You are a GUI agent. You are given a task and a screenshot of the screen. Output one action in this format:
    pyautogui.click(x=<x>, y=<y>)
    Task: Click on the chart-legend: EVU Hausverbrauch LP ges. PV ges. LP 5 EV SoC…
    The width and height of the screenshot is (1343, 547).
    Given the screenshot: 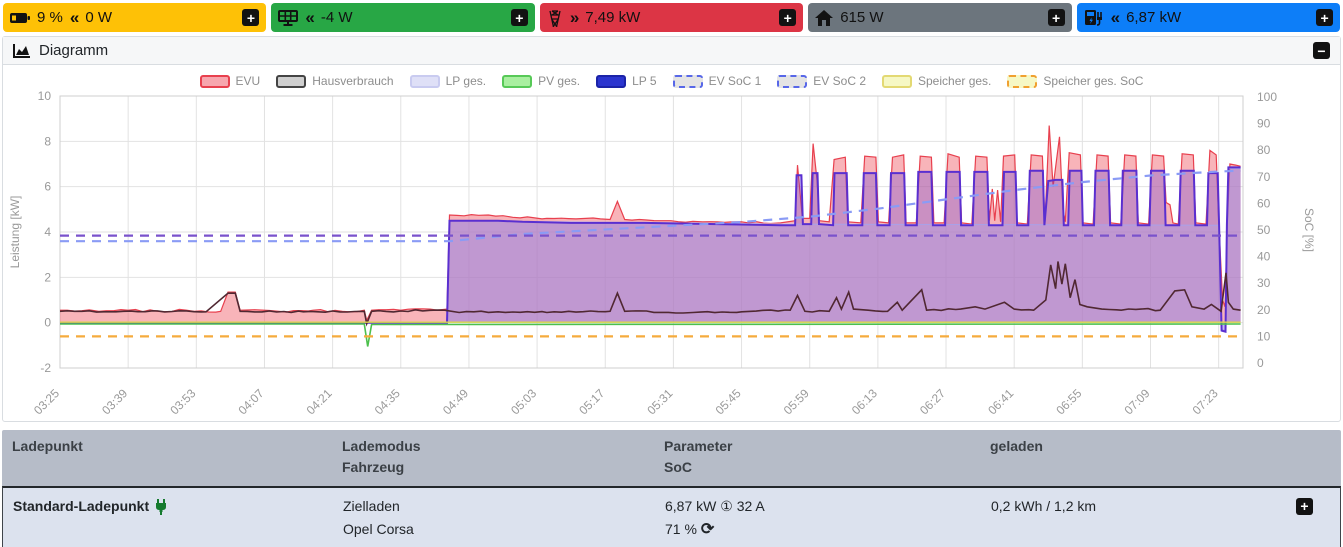 What is the action you would take?
    pyautogui.click(x=671, y=77)
    